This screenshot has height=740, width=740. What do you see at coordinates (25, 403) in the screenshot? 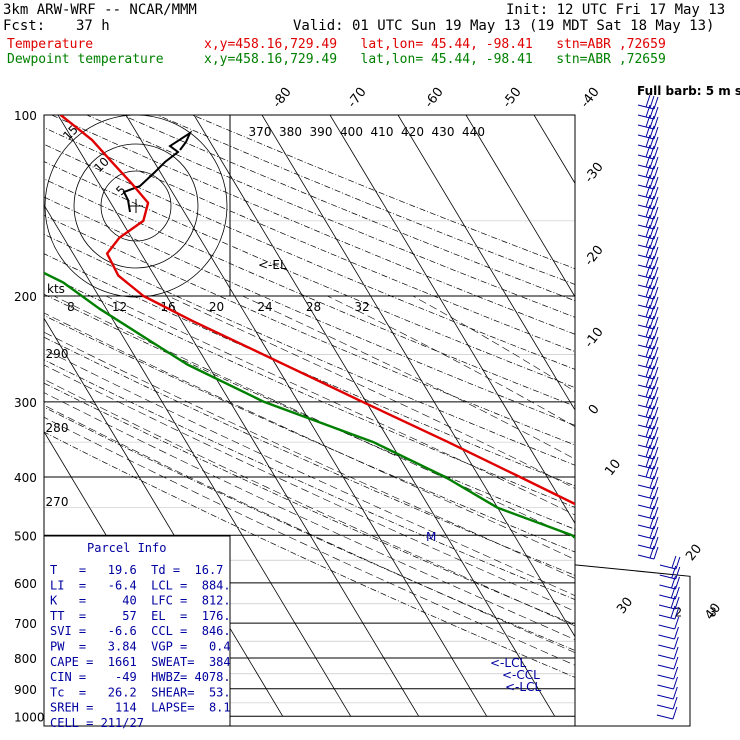
I see `pressure-label: 300` at bounding box center [25, 403].